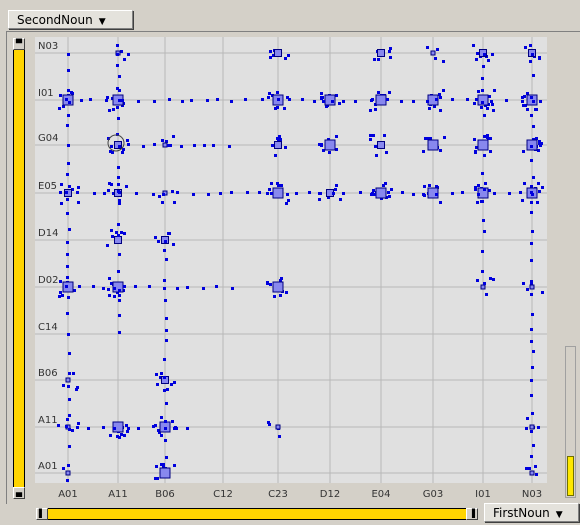 The width and height of the screenshot is (580, 525). I want to click on x-slider-right-handle-icon: ▐, so click(472, 514).